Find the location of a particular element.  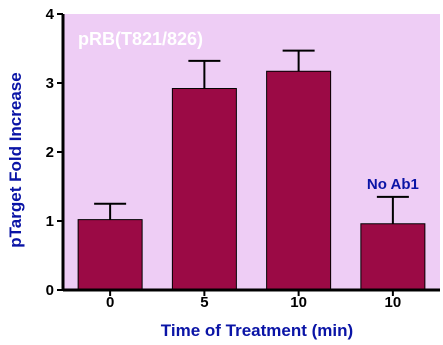

x-axis-label: Time of Treatment (min) is located at coordinates (257, 330).